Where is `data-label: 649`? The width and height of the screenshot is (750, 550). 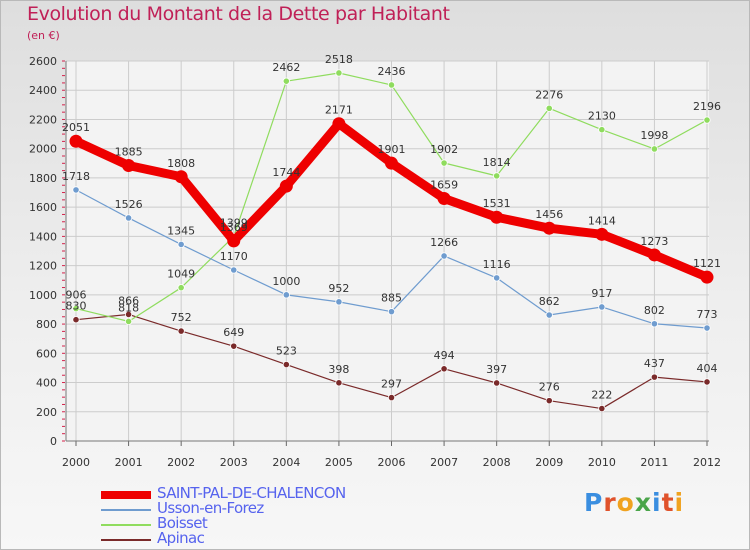
data-label: 649 is located at coordinates (233, 332).